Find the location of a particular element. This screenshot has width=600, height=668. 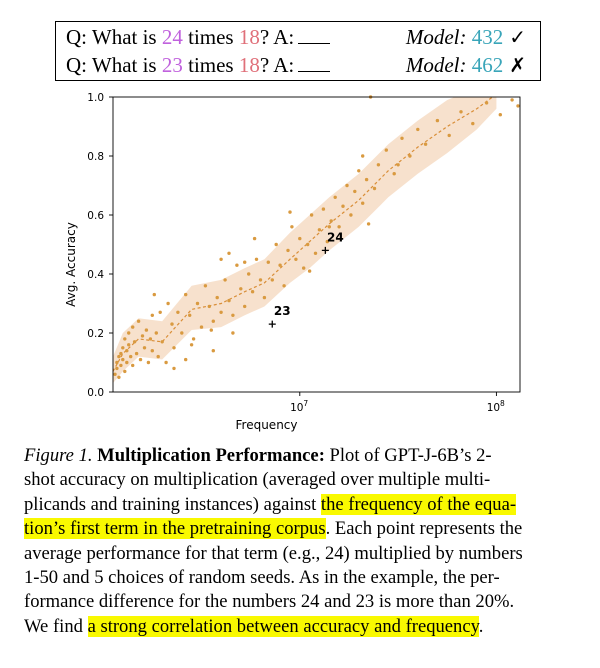

answer-value: 432 is located at coordinates (487, 37).